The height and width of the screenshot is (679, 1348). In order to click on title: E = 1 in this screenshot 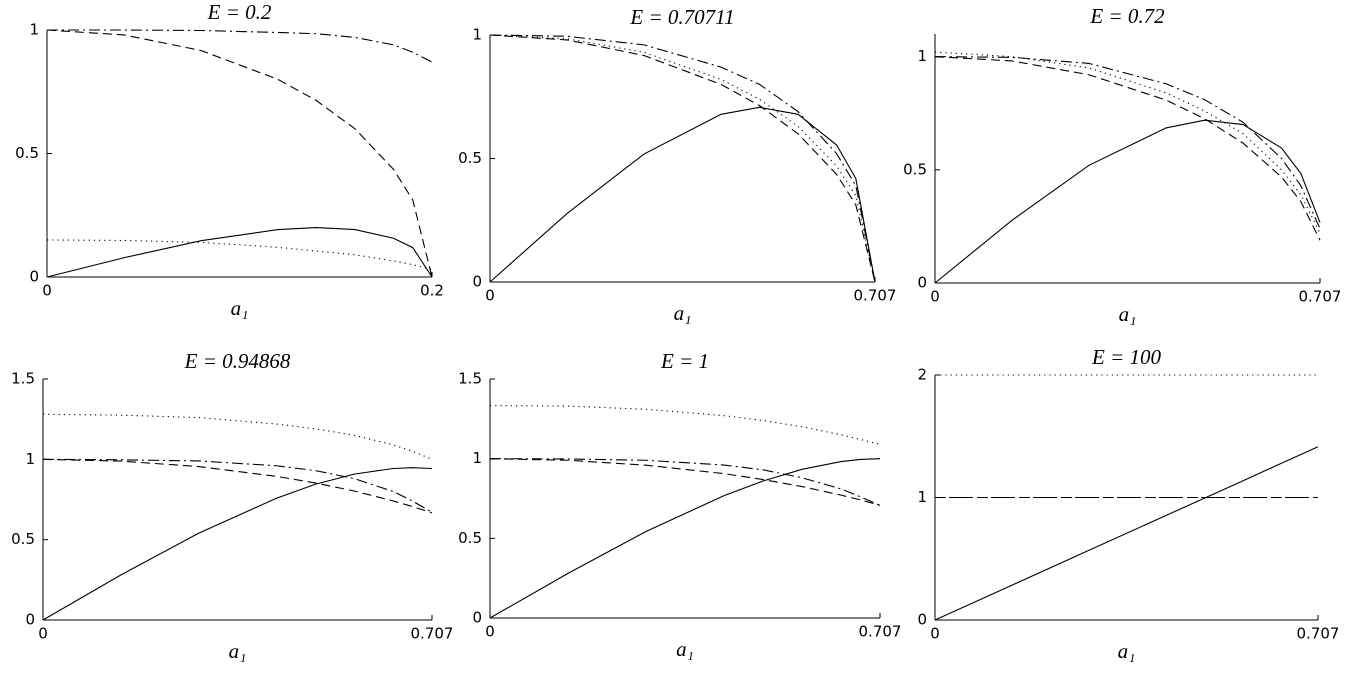, I will do `click(684, 361)`.